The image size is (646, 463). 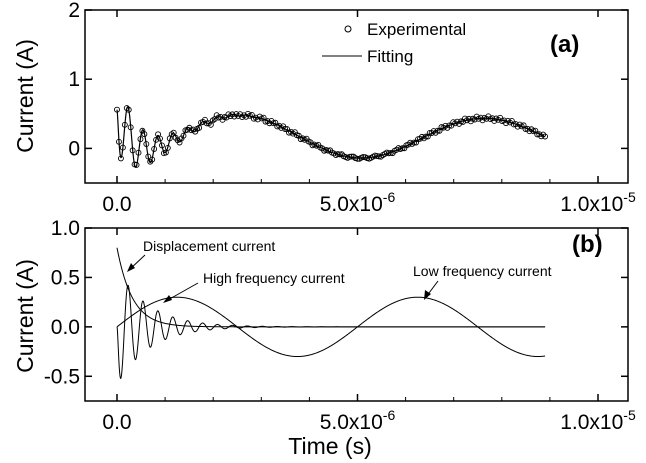 What do you see at coordinates (390, 56) in the screenshot?
I see `legend-label-fitting: Fitting` at bounding box center [390, 56].